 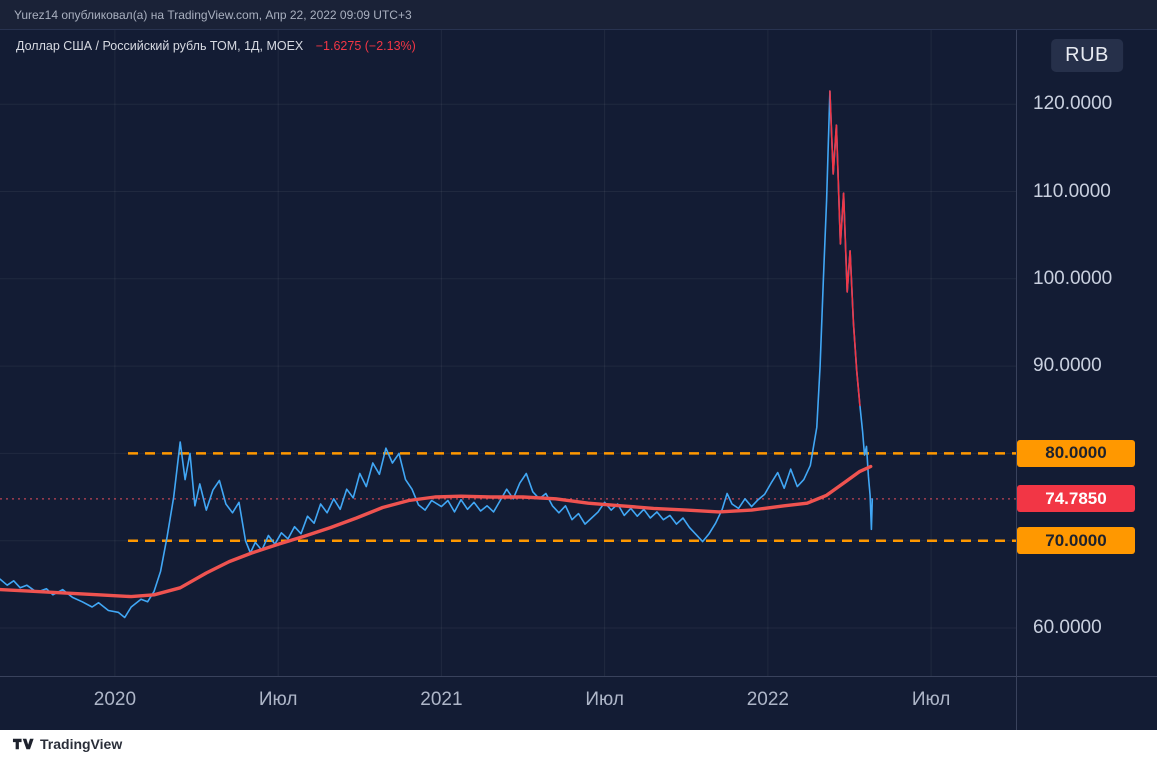 I want to click on footer-bar: TradingView, so click(x=578, y=743).